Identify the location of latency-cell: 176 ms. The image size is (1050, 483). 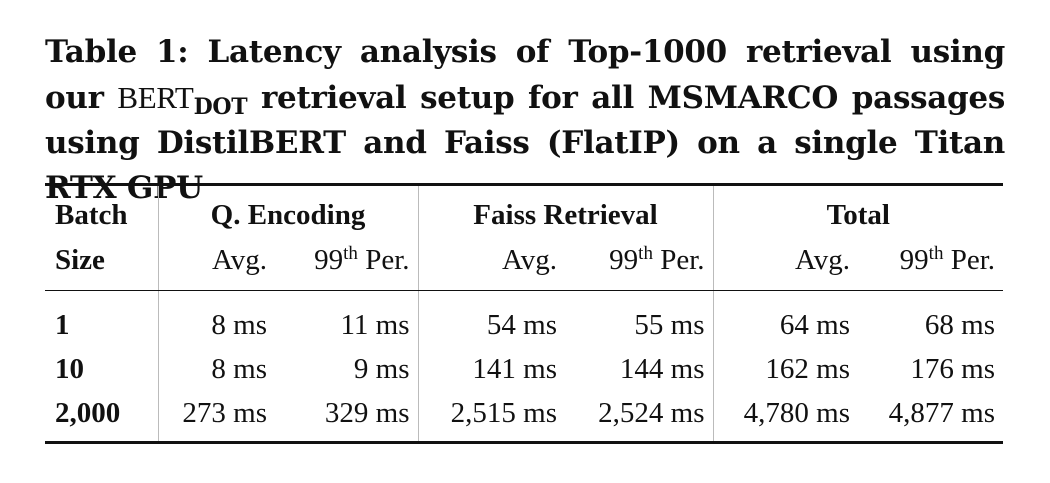
(953, 368).